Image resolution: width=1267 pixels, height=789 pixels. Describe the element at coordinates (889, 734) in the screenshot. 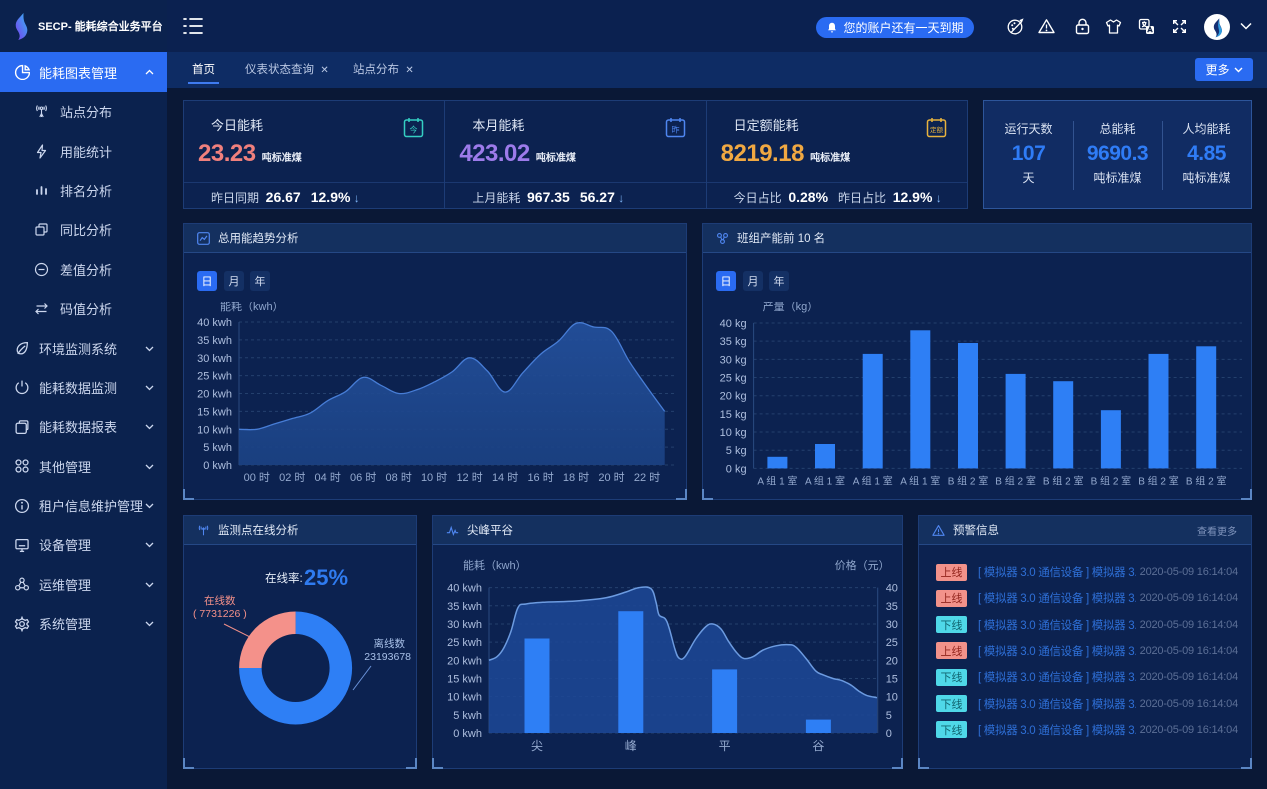

I see `svg-text: 0` at that location.